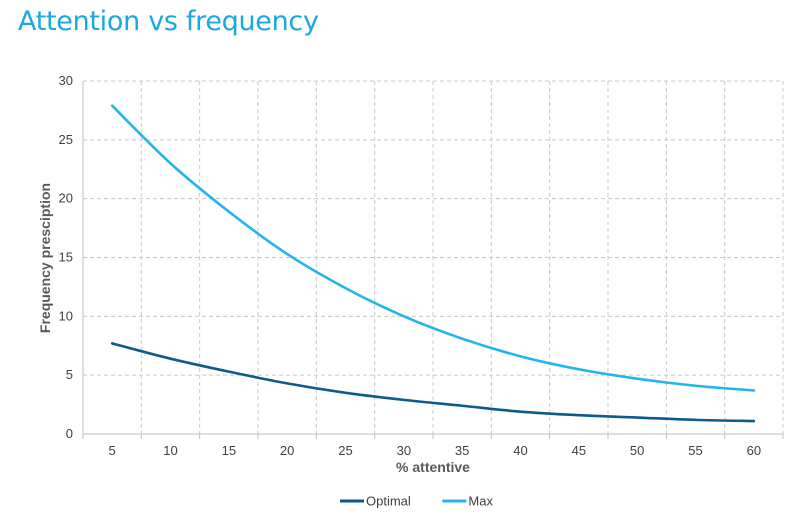 The height and width of the screenshot is (518, 793). What do you see at coordinates (287, 450) in the screenshot?
I see `x-tick-label: 20` at bounding box center [287, 450].